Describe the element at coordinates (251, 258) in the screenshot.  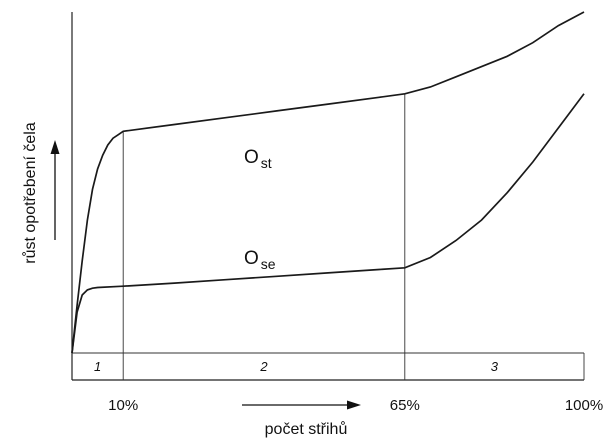
I see `series-label-se-main: O` at that location.